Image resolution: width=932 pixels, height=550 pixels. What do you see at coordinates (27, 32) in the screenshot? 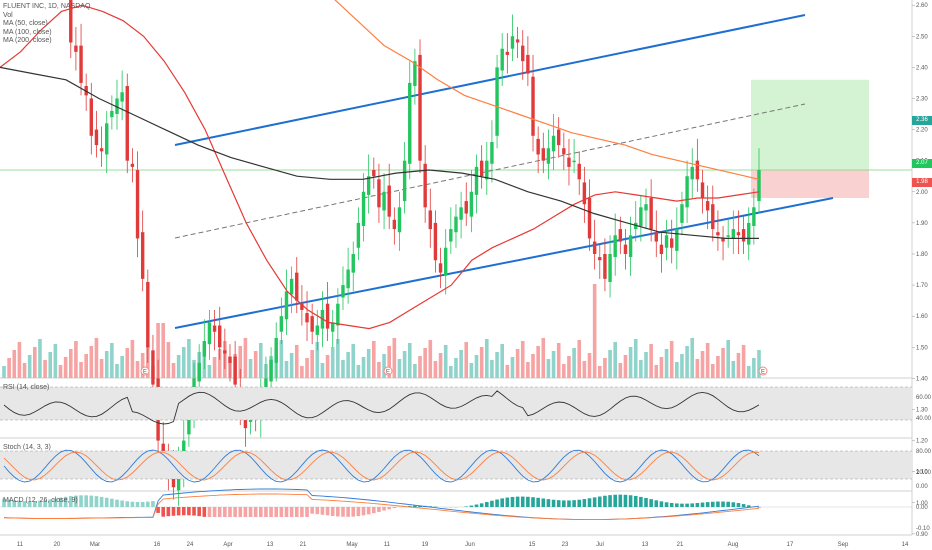
I see `legend-ma100: MA (100, close)` at bounding box center [27, 32].